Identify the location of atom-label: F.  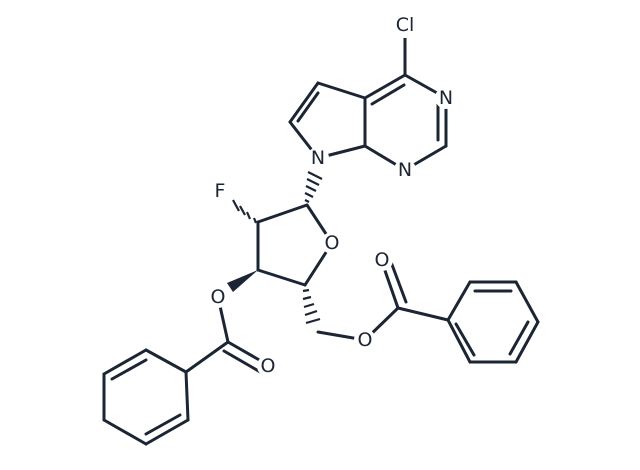
(220, 191).